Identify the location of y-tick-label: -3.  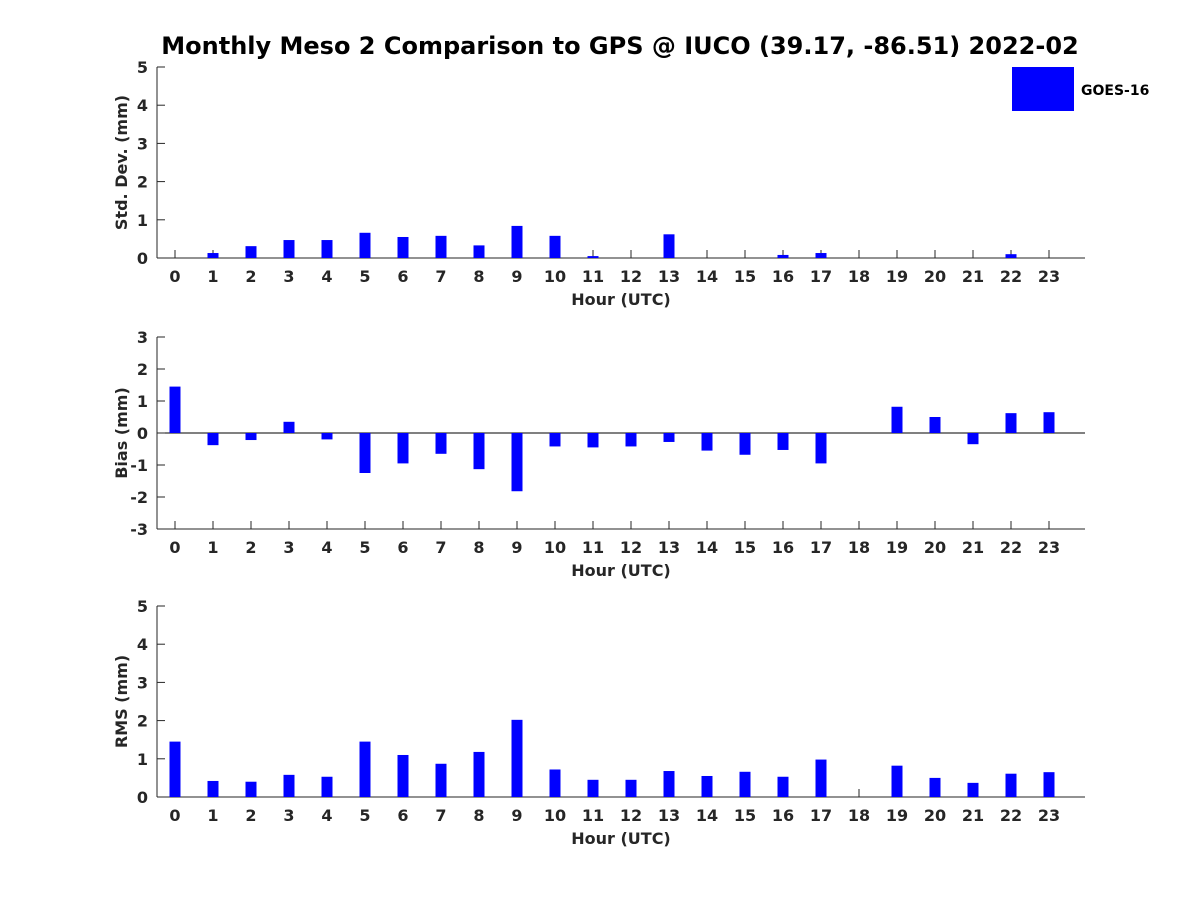
(139, 529).